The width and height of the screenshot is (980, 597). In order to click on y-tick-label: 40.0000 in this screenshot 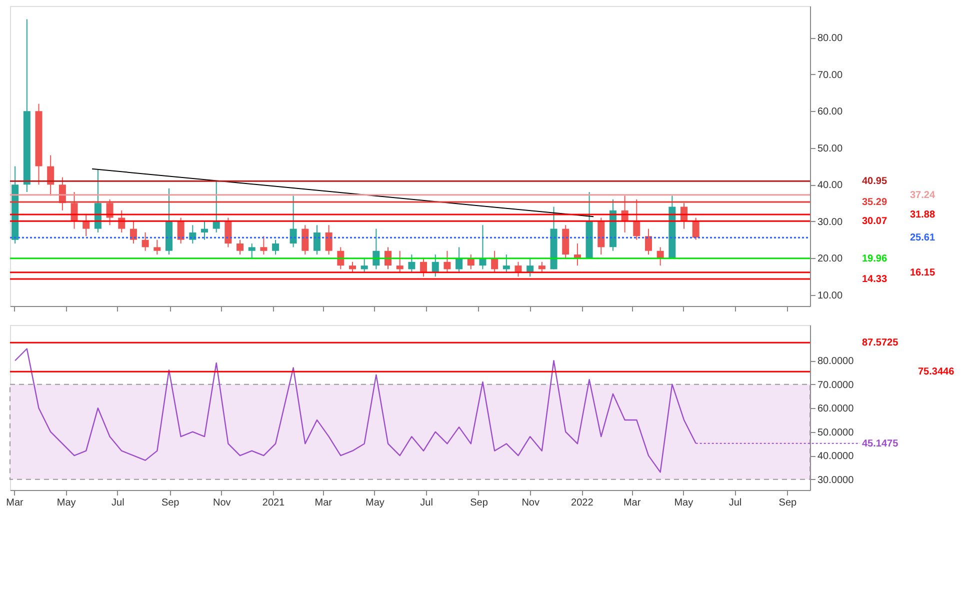, I will do `click(836, 456)`.